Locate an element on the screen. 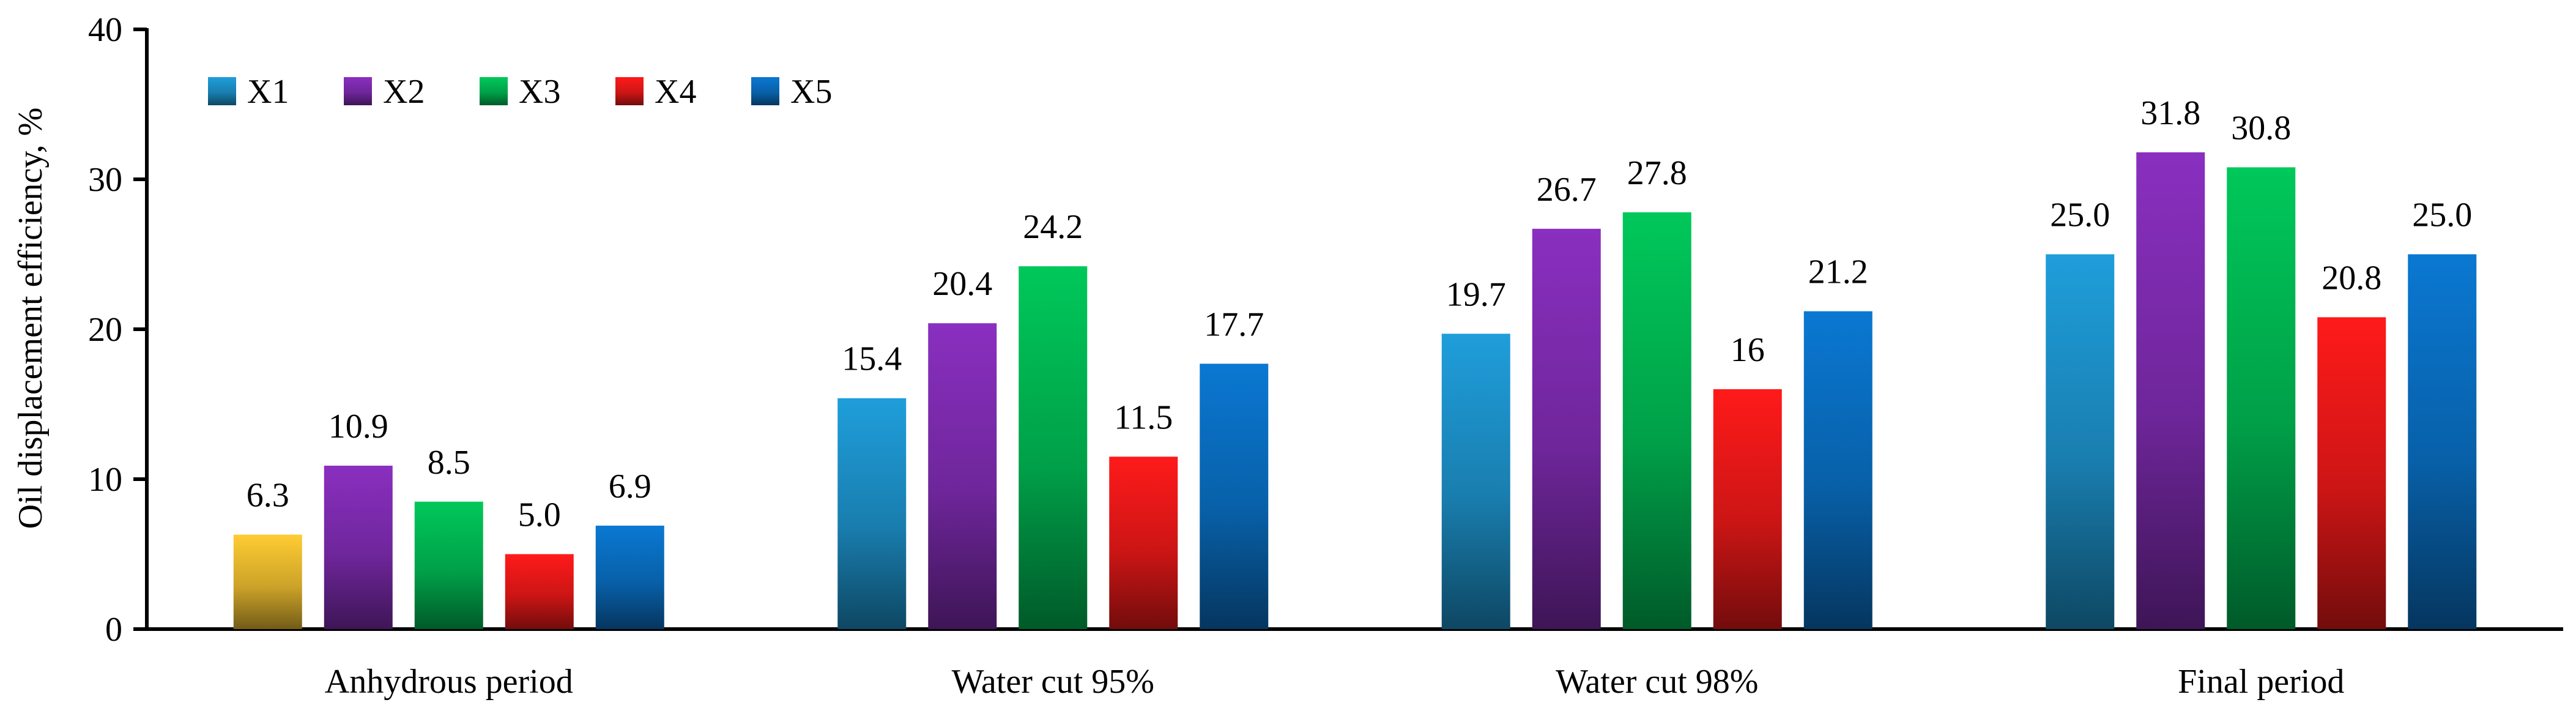 Image resolution: width=2576 pixels, height=716 pixels. y-tick-label: 0 is located at coordinates (113, 630).